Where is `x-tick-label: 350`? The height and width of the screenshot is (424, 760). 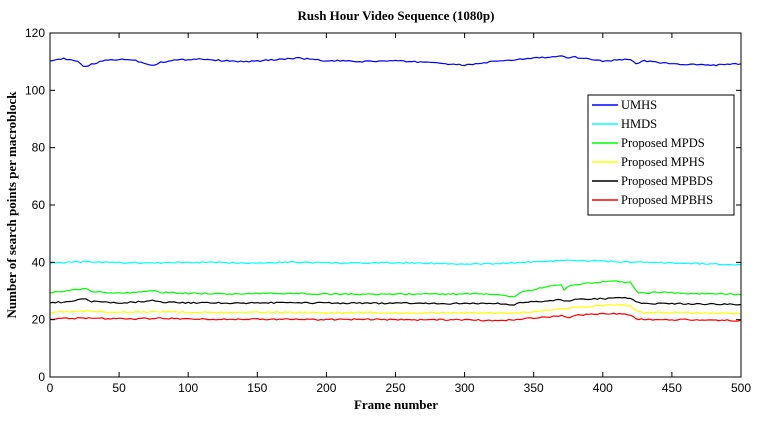 x-tick-label: 350 is located at coordinates (534, 388).